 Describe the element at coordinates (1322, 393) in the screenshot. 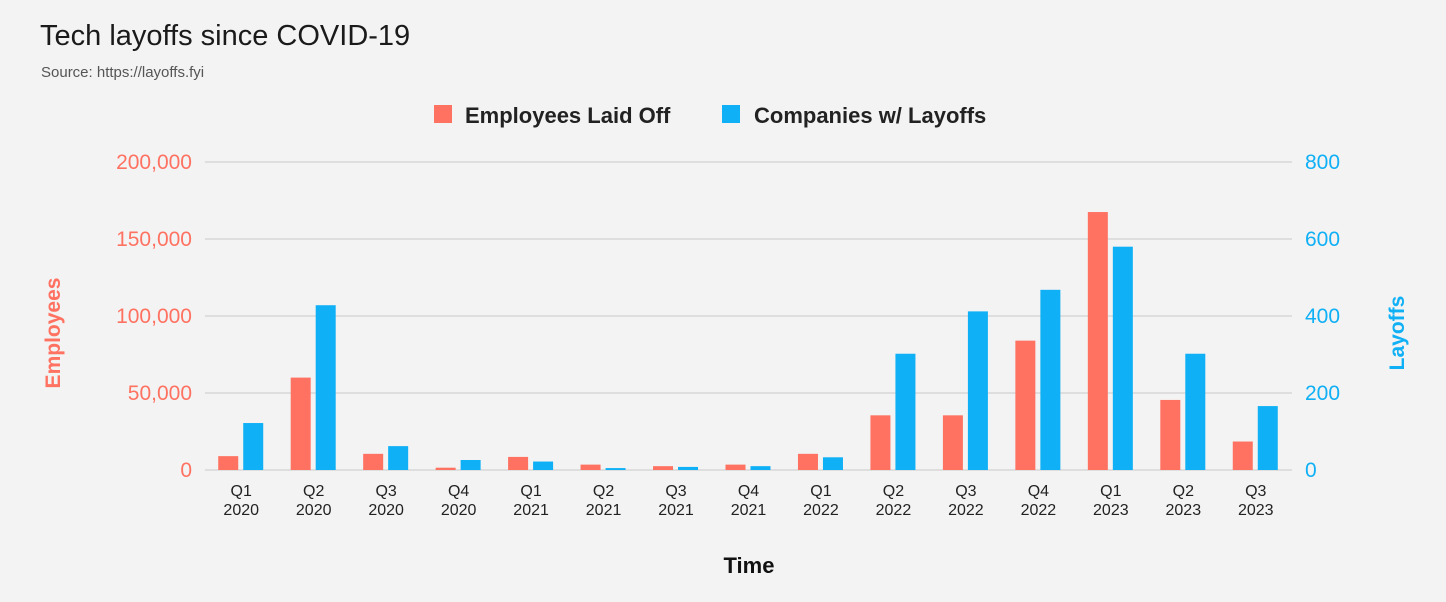

I see `right-axis-tick-label: 200` at that location.